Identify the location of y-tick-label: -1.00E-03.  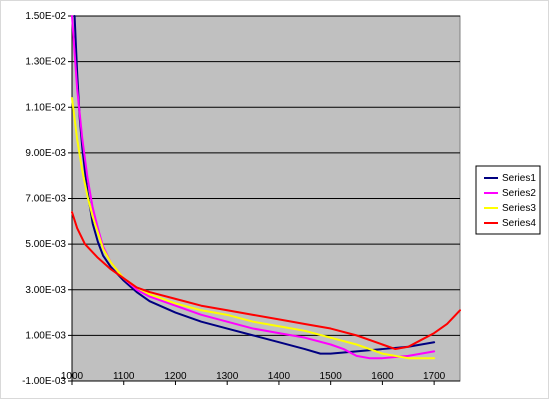
(44, 381).